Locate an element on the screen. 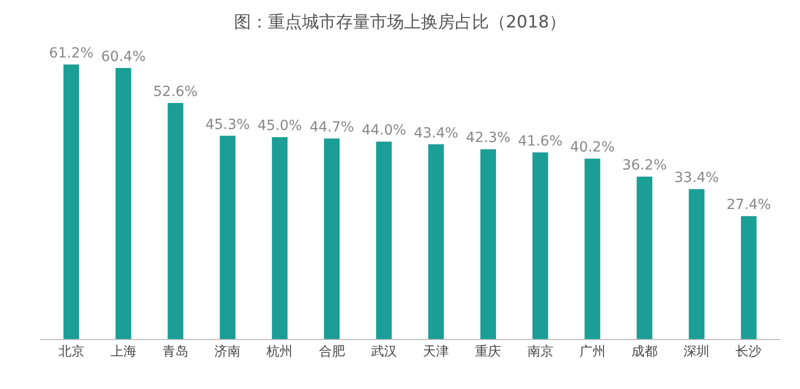 The image size is (800, 389). data-label: 44.7% is located at coordinates (332, 127).